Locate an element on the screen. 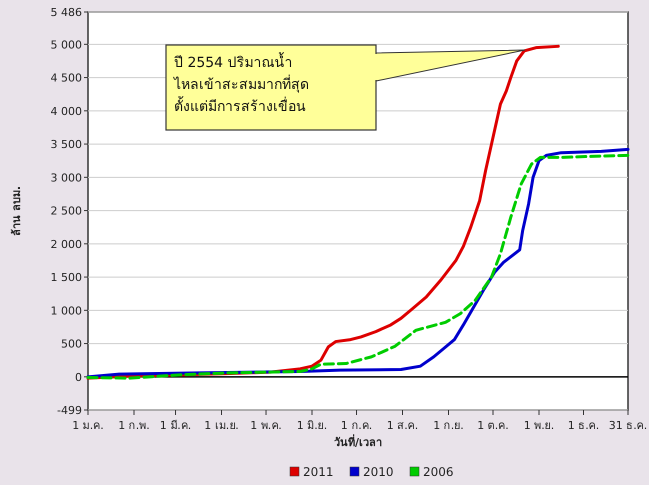  y-tick-label: 5 486 is located at coordinates (66, 12).